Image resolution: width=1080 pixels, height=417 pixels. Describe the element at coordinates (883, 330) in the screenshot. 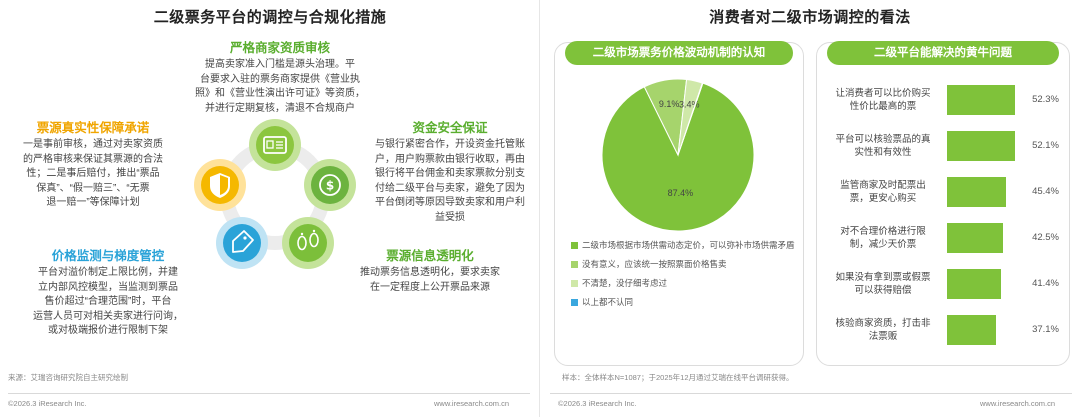

I see `bar-category-label: 核验商家资质，打击非 法票贩` at that location.